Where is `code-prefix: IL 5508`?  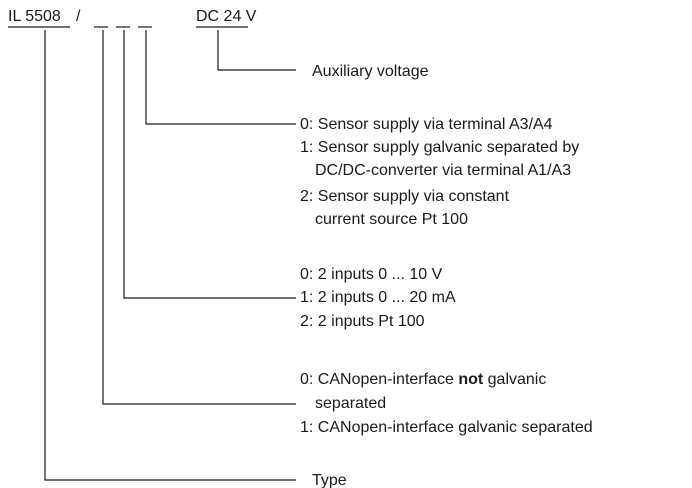
code-prefix: IL 5508 is located at coordinates (34, 16).